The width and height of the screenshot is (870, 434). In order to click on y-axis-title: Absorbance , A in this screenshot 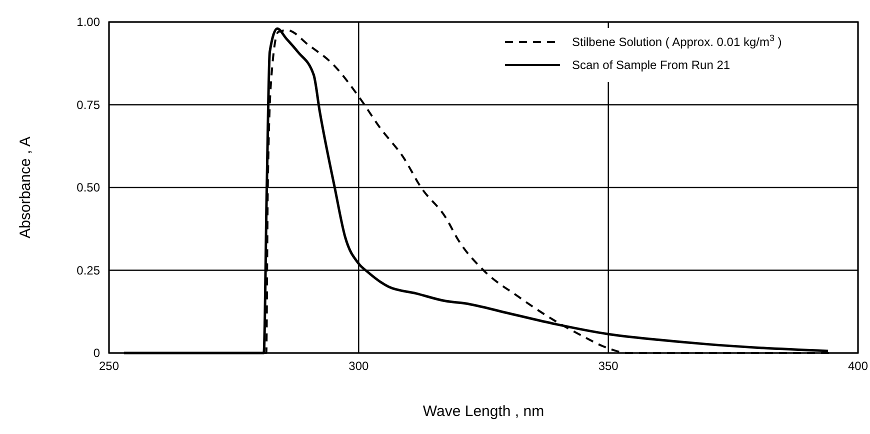, I will do `click(25, 187)`.